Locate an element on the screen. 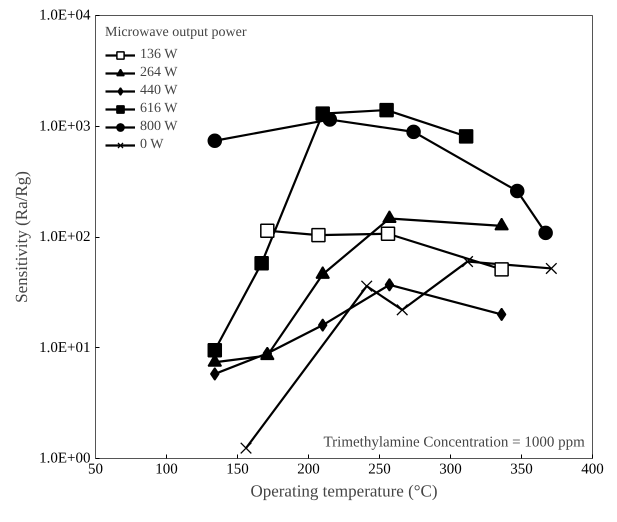  x-tick-label: 400 is located at coordinates (592, 470).